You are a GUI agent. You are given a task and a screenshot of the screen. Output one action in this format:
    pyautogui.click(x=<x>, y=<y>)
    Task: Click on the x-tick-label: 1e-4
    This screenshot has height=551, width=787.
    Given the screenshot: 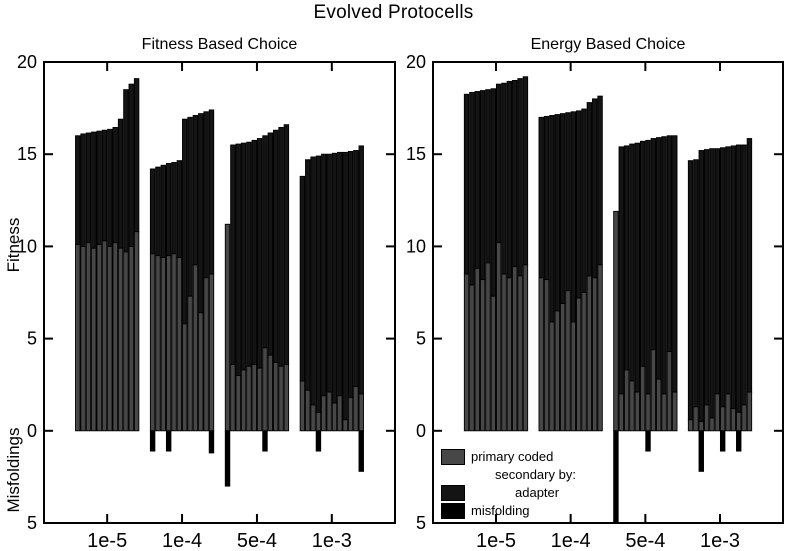 What is the action you would take?
    pyautogui.click(x=571, y=540)
    